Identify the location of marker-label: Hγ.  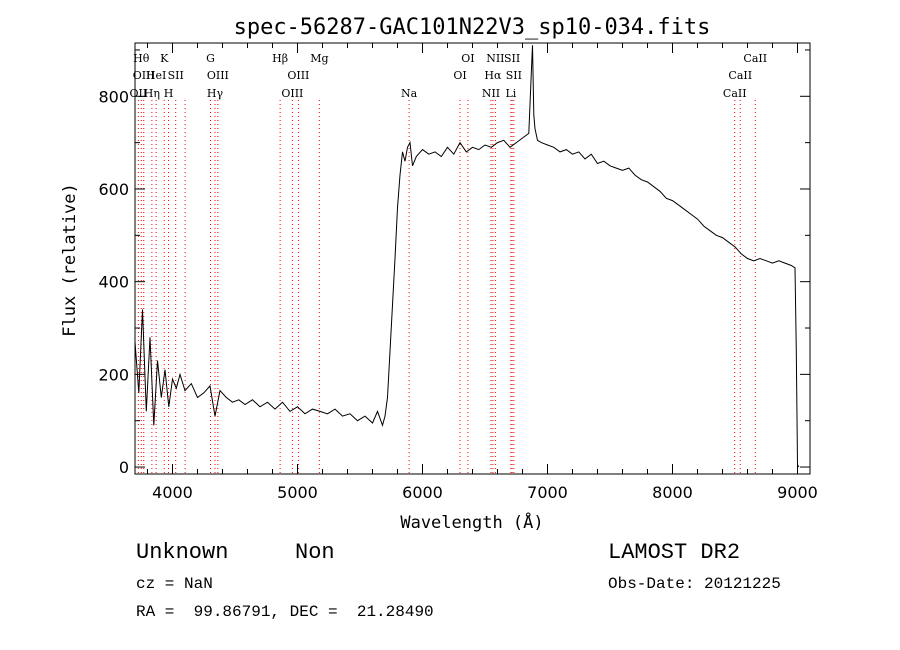
(215, 93).